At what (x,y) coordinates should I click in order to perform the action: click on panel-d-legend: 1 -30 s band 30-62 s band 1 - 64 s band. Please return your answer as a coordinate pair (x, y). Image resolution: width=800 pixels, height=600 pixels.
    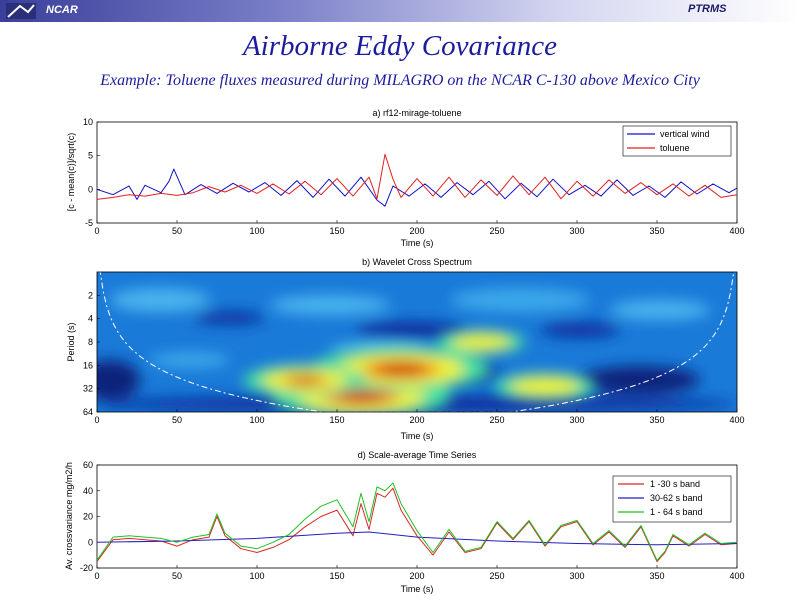
    Looking at the image, I should click on (672, 499).